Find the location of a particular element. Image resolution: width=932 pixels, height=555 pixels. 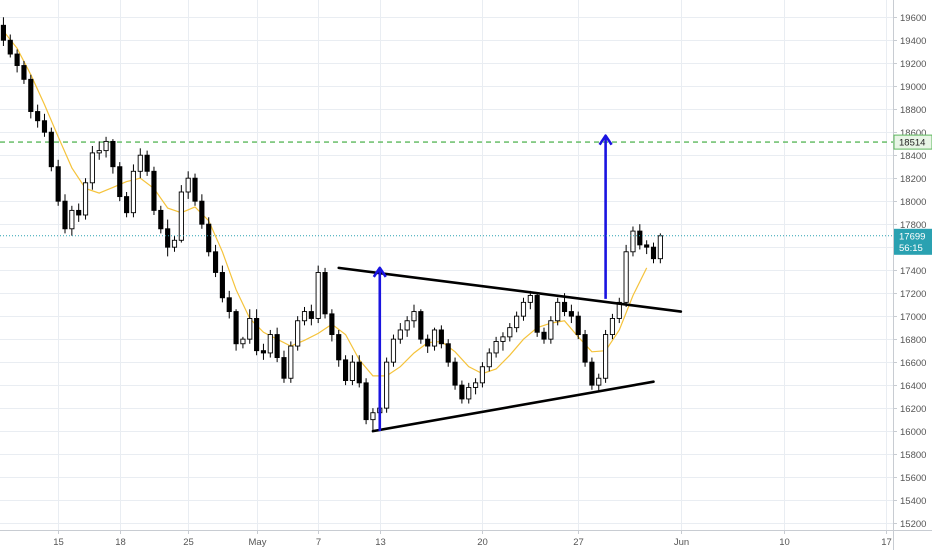

countdown-label: 56:15 is located at coordinates (911, 248).